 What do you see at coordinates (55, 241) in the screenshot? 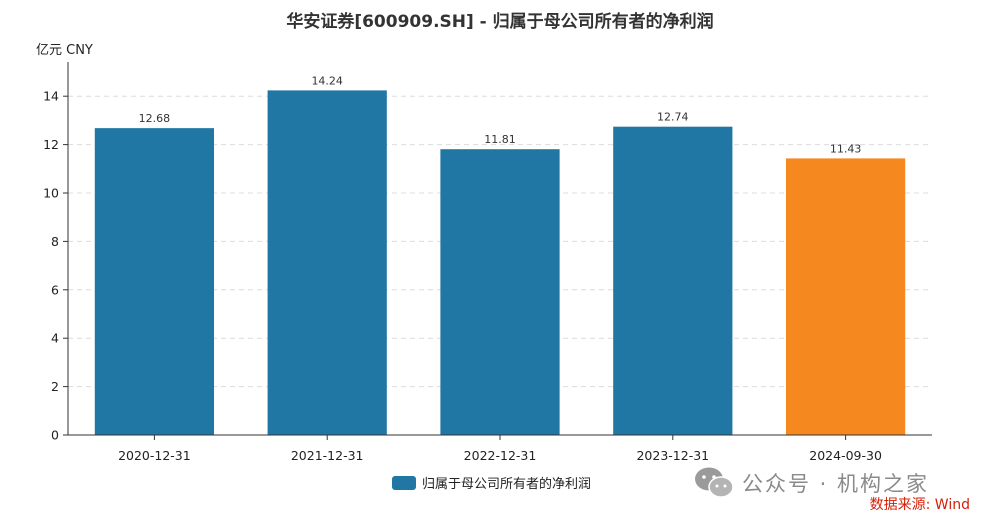
I see `y-tick-label: 8` at bounding box center [55, 241].